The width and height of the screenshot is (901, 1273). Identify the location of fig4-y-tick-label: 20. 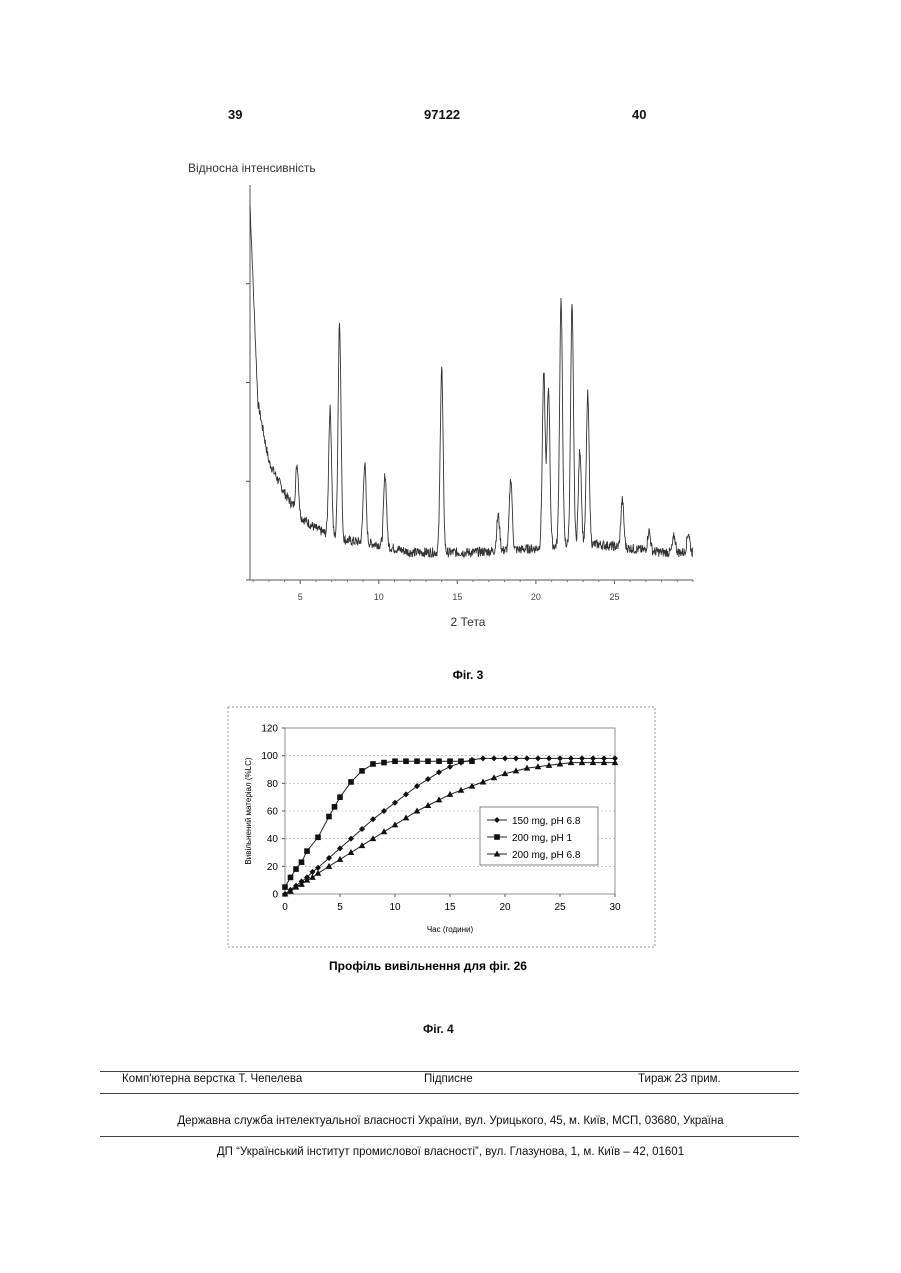
(273, 867).